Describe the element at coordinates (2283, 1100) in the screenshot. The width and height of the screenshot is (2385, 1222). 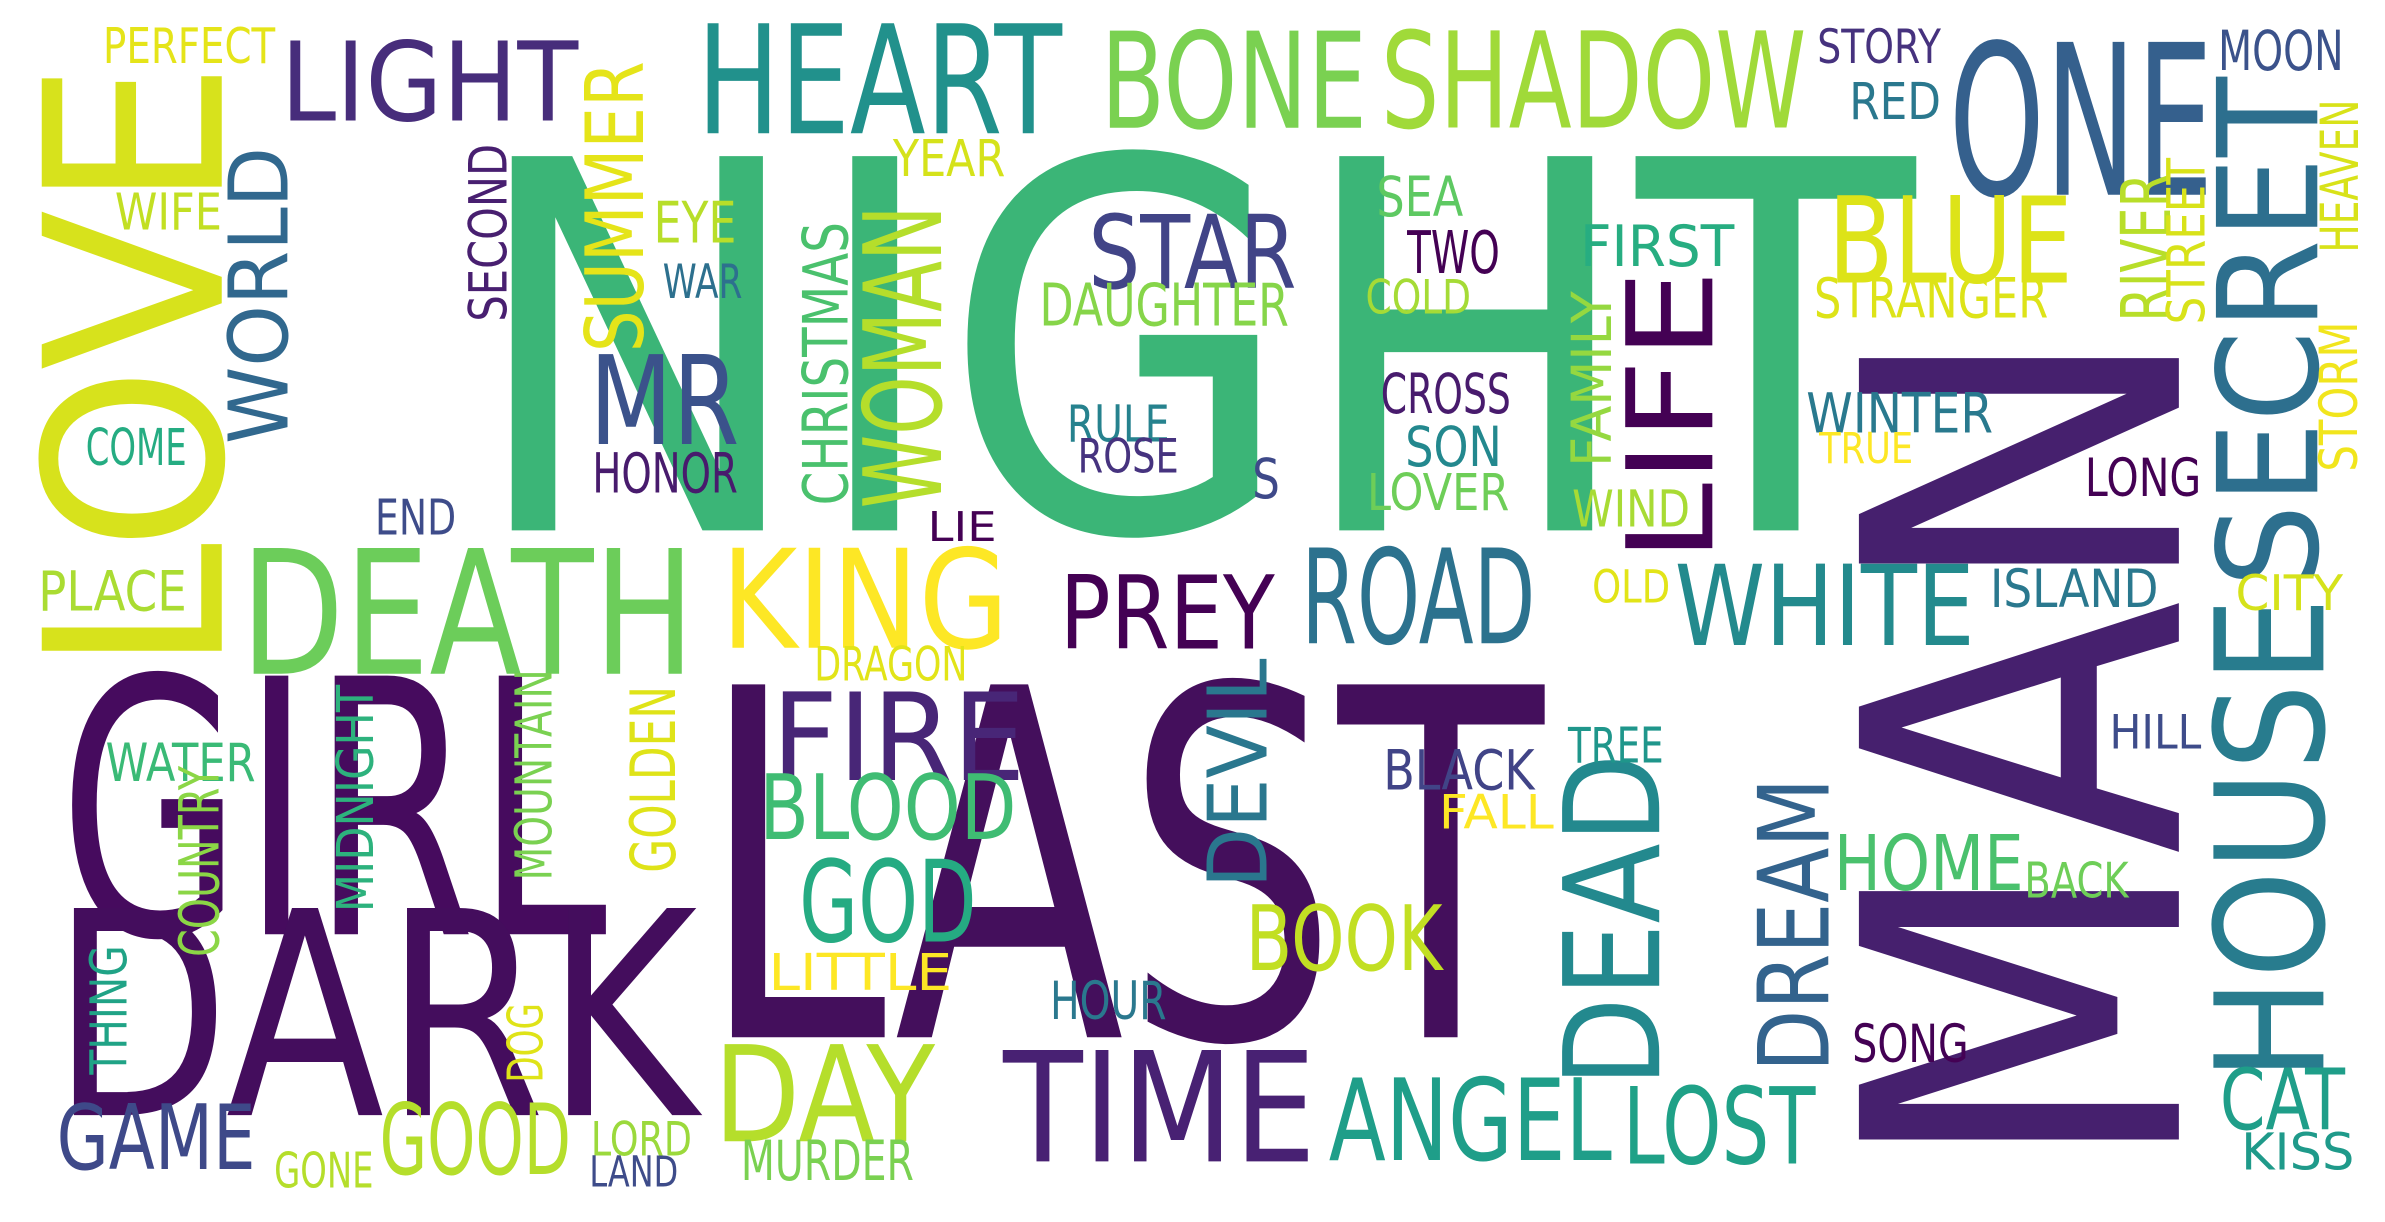
I see `word-cat: CAT` at that location.